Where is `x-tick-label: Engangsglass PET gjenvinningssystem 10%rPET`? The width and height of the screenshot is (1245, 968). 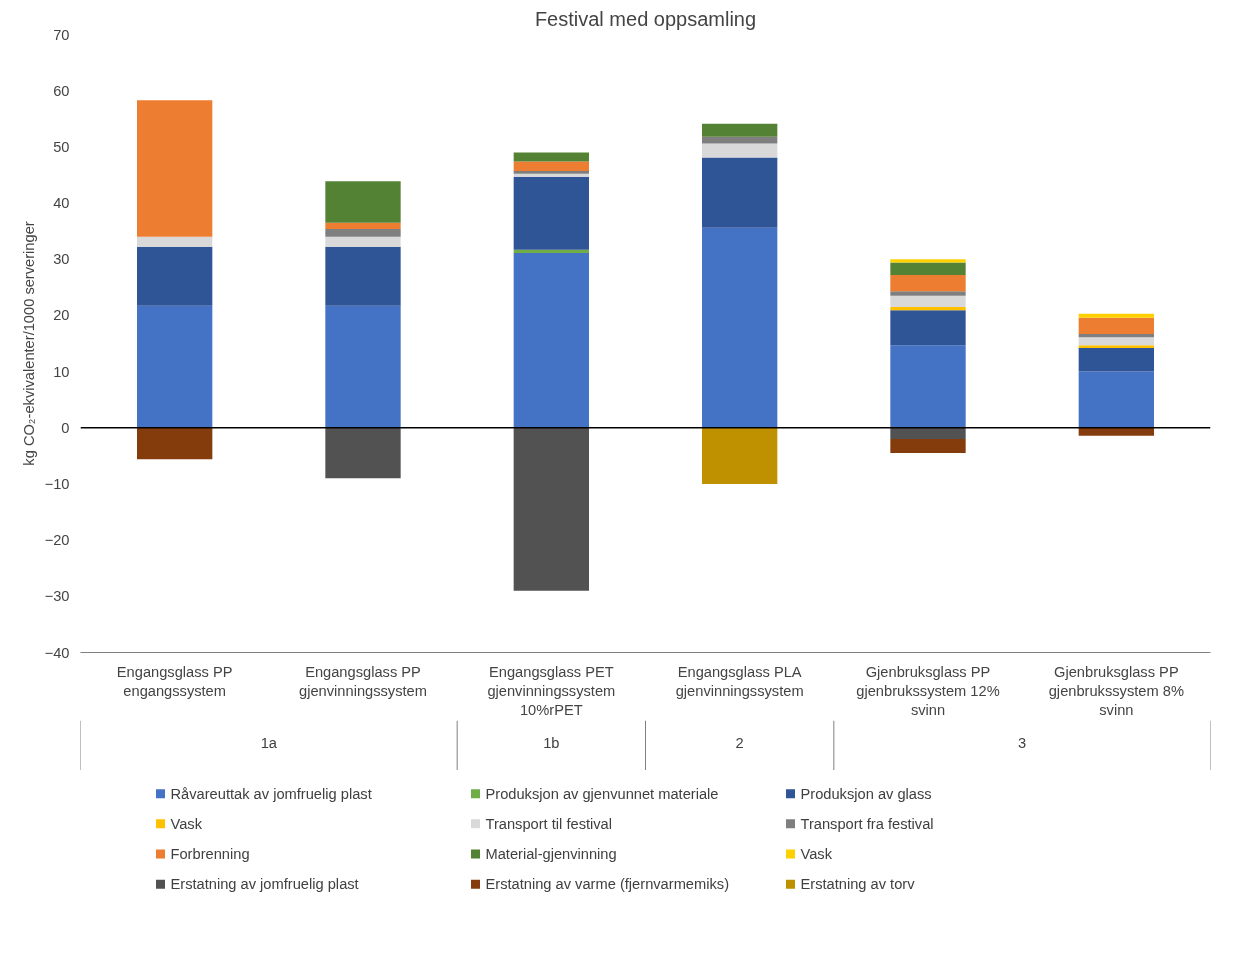 x-tick-label: Engangsglass PET gjenvinningssystem 10%rPET is located at coordinates (551, 690).